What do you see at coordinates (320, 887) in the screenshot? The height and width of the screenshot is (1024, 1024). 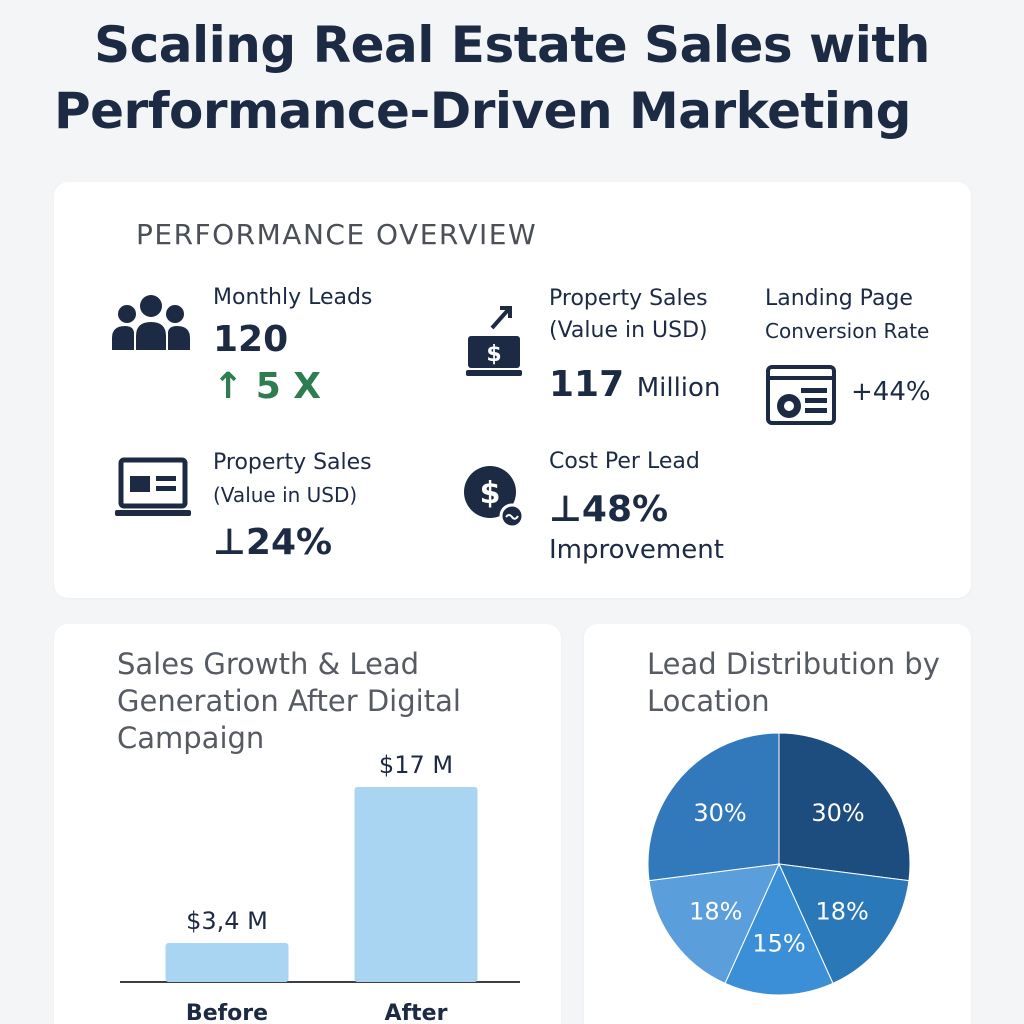 I see `bar-chart: $3,4 M Before $17 M After` at bounding box center [320, 887].